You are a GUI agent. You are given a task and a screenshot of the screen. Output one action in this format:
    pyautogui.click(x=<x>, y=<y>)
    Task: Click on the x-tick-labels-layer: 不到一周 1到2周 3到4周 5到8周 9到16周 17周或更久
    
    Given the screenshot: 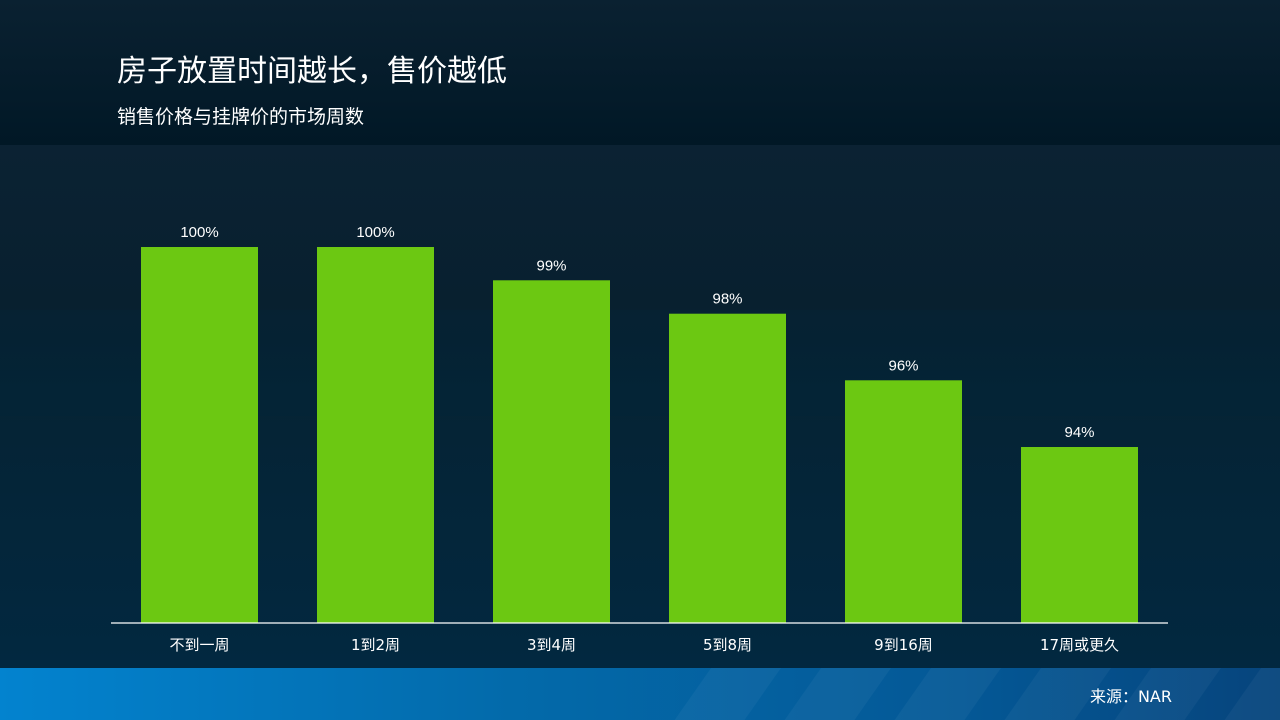 What is the action you would take?
    pyautogui.click(x=644, y=645)
    